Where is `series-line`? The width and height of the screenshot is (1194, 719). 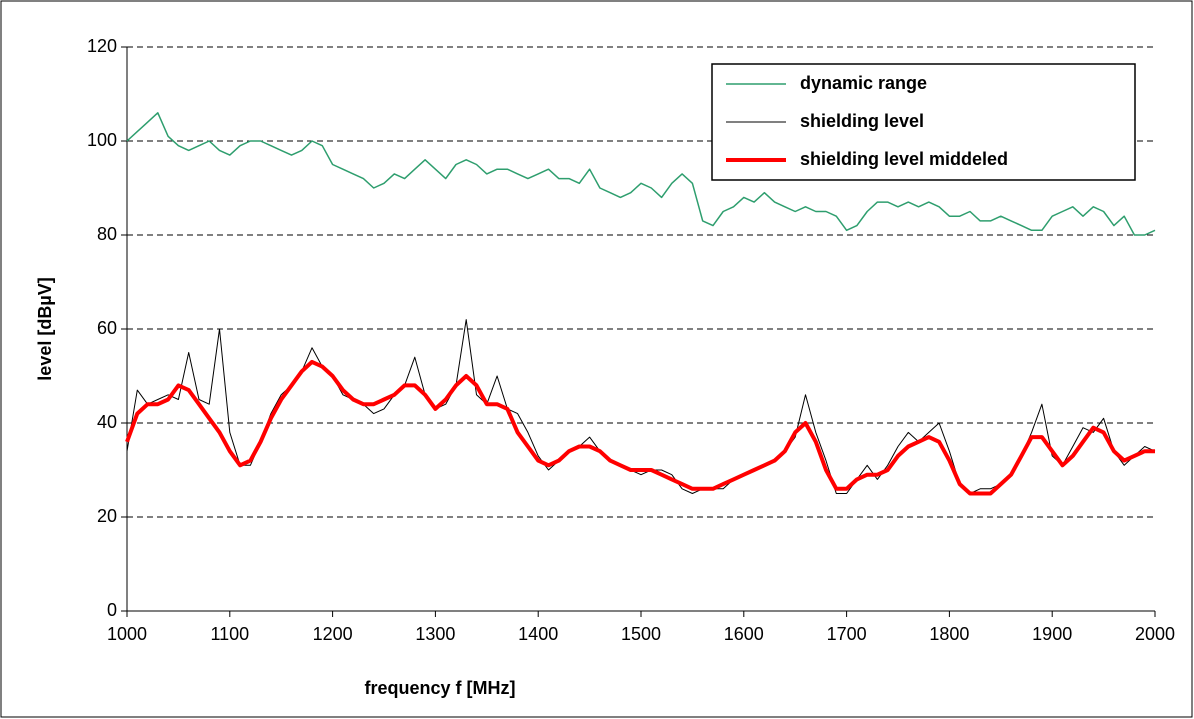 series-line is located at coordinates (641, 174).